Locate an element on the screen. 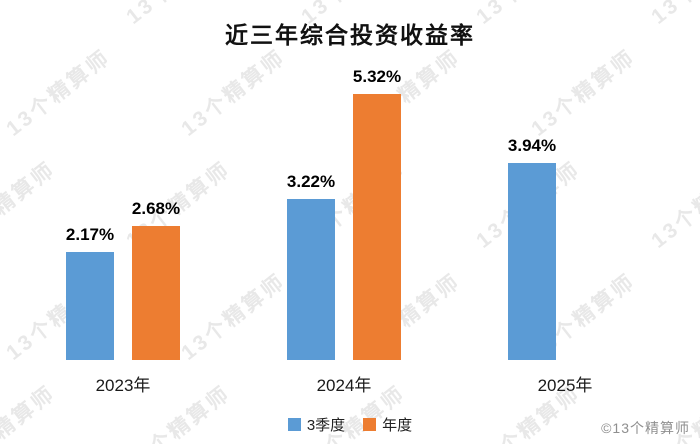 The height and width of the screenshot is (444, 700). legend-item-q3: 3季度 is located at coordinates (316, 424).